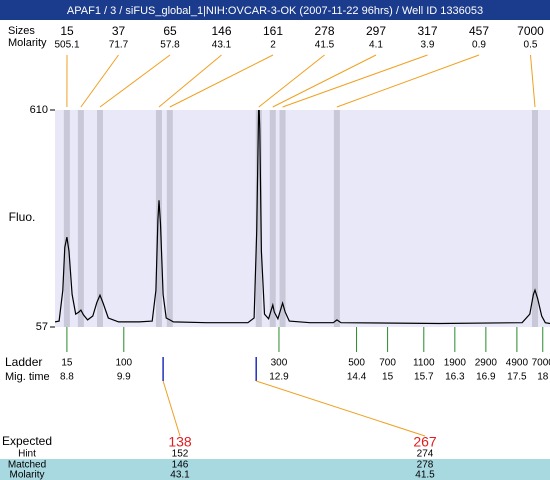 The image size is (550, 480). What do you see at coordinates (376, 45) in the screenshot?
I see `peak-molarity: 4.1` at bounding box center [376, 45].